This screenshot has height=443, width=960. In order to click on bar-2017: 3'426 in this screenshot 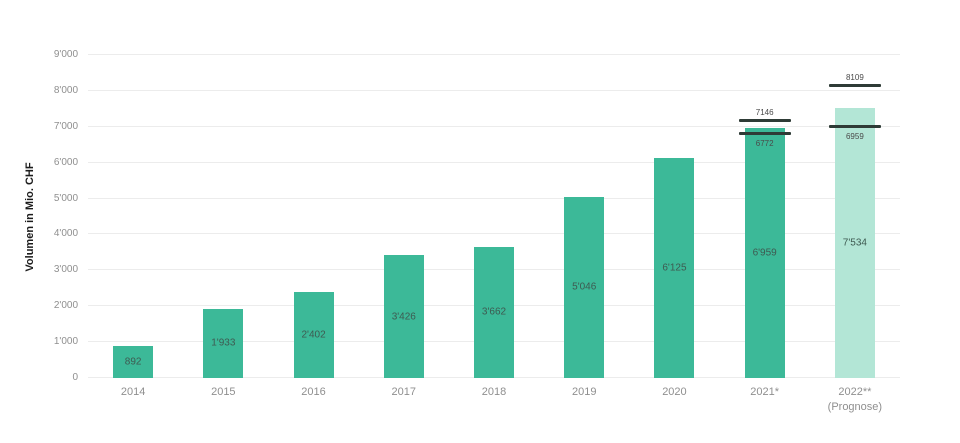, I will do `click(403, 316)`.